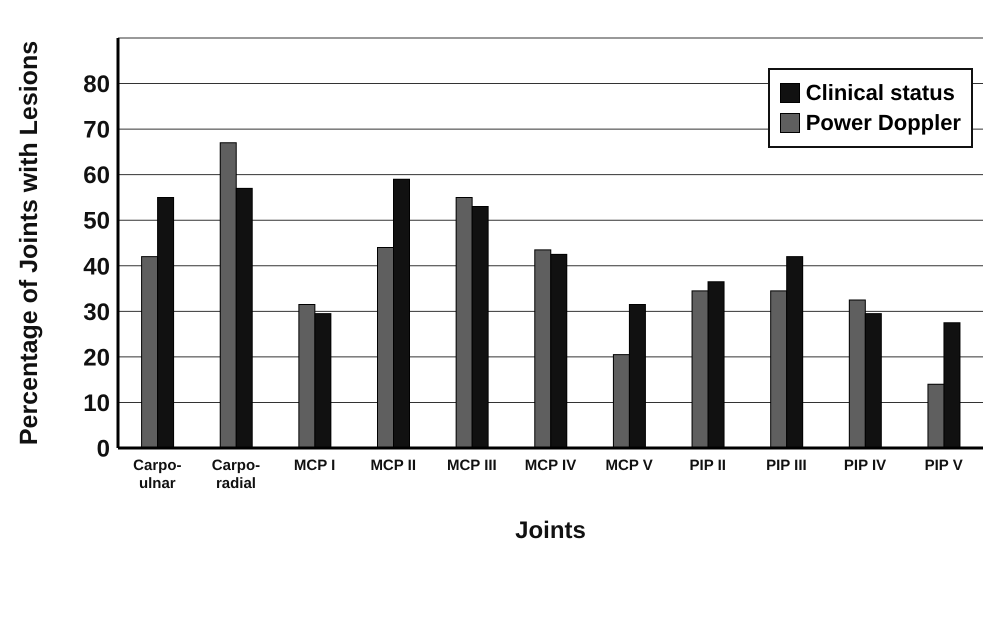 The image size is (1000, 638). What do you see at coordinates (786, 465) in the screenshot?
I see `x-tick-label: PIP III` at bounding box center [786, 465].